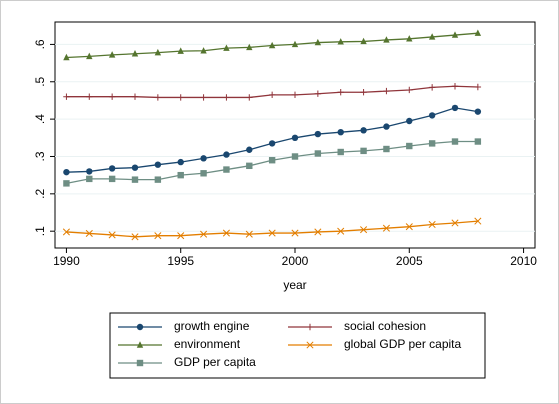 The width and height of the screenshot is (559, 404). What do you see at coordinates (523, 261) in the screenshot?
I see `x-tick-label: 2010` at bounding box center [523, 261].